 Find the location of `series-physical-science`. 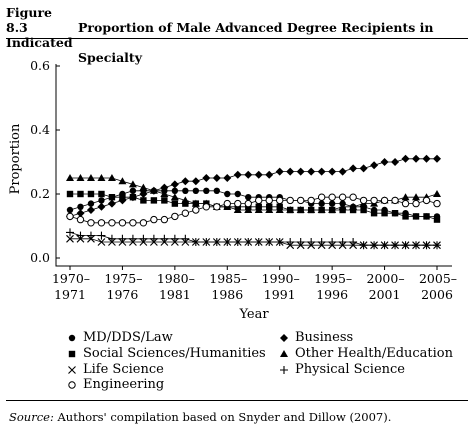

series-physical-science is located at coordinates (253, 239).